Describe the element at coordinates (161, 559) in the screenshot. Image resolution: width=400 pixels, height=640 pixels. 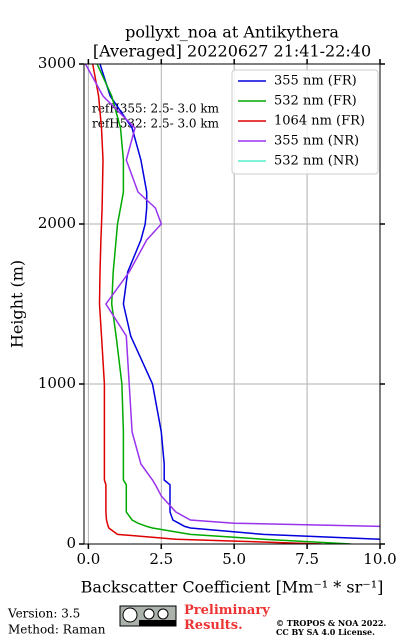
I see `x-tick-label: 2.5` at that location.